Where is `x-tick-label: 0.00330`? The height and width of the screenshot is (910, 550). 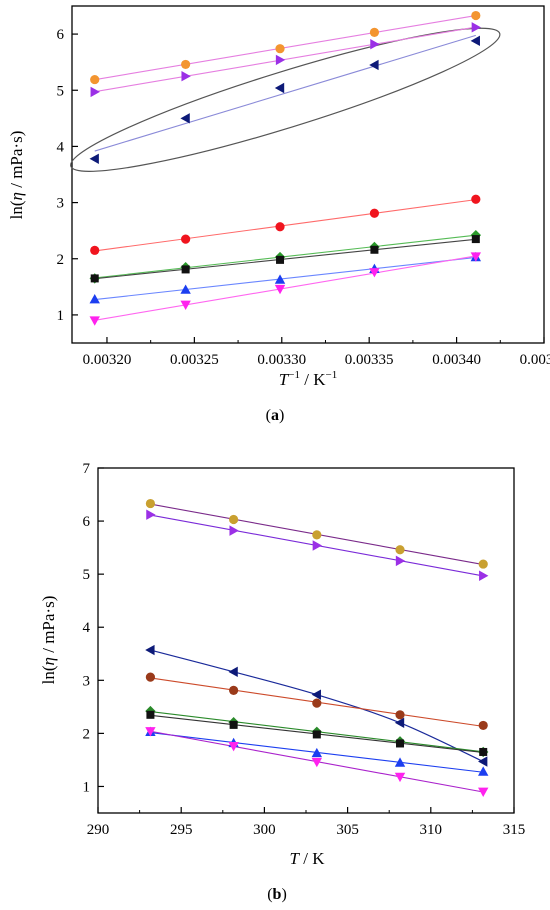 x-tick-label: 0.00330 is located at coordinates (281, 360).